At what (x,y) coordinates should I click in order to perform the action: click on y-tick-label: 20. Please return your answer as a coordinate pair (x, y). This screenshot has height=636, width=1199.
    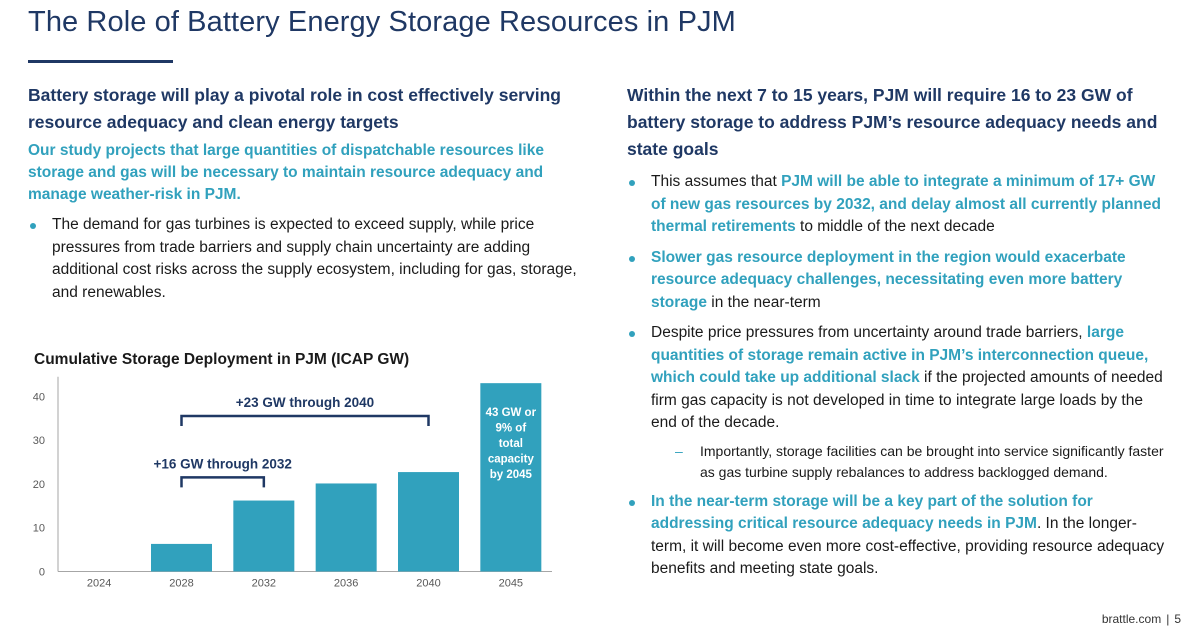
    Looking at the image, I should click on (39, 485).